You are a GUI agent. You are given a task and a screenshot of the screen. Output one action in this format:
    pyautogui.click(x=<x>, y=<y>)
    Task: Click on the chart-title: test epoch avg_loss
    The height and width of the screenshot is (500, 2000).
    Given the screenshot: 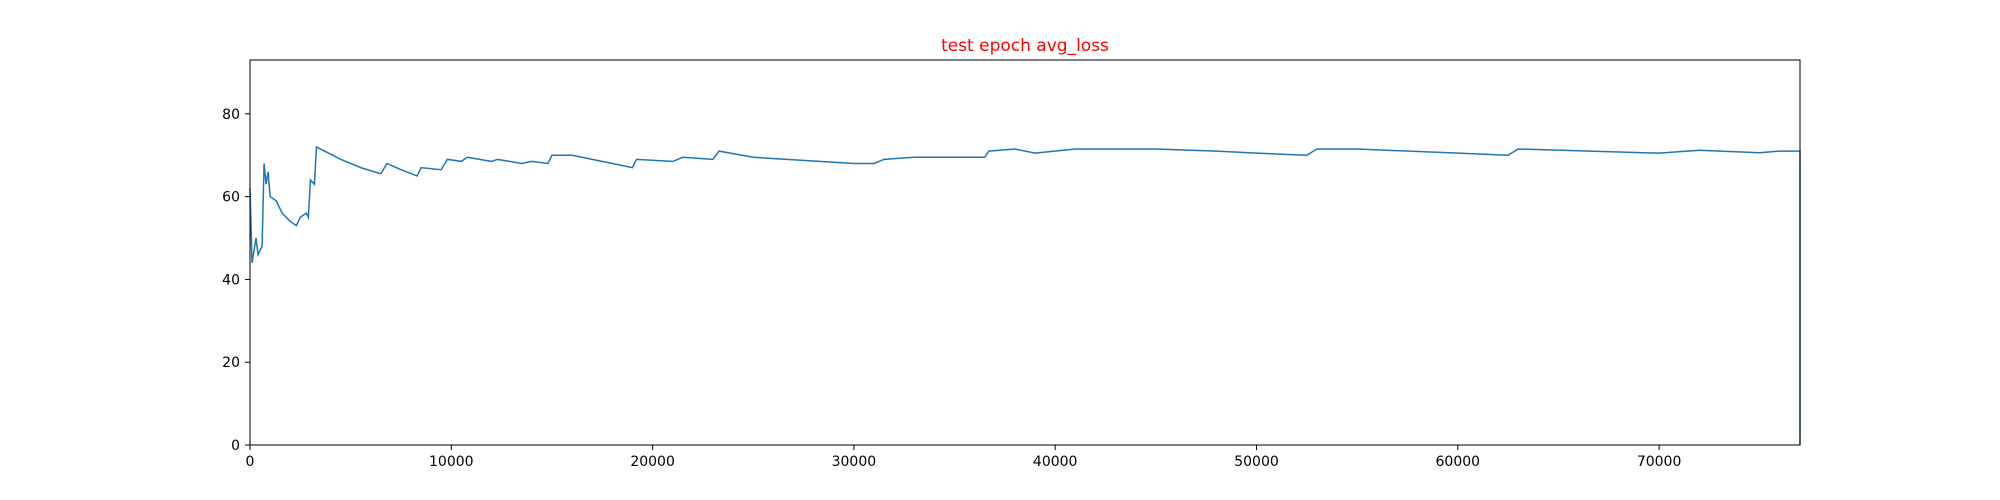 What is the action you would take?
    pyautogui.click(x=1025, y=46)
    